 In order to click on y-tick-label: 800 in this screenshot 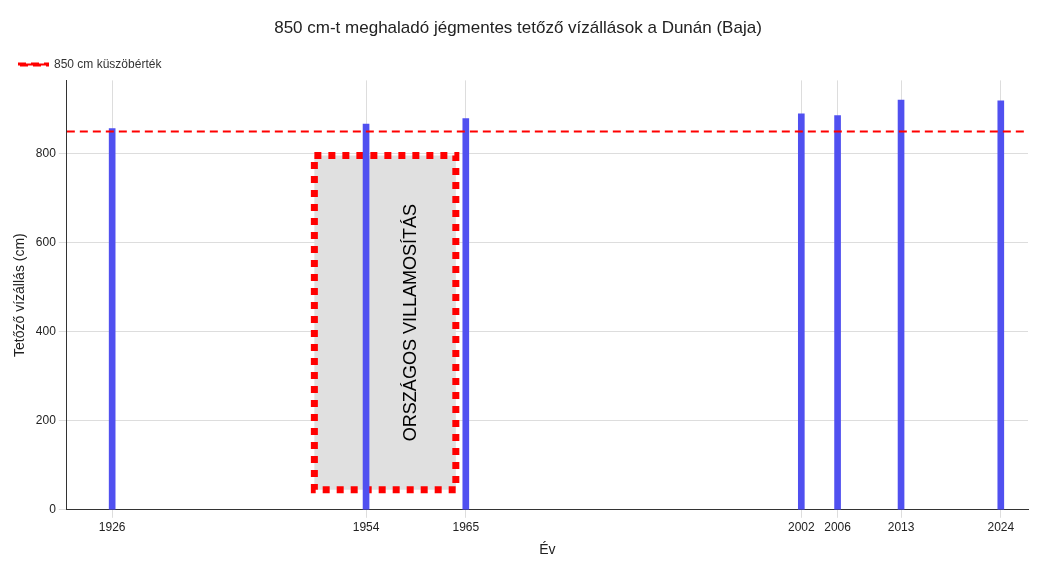, I will do `click(46, 153)`.